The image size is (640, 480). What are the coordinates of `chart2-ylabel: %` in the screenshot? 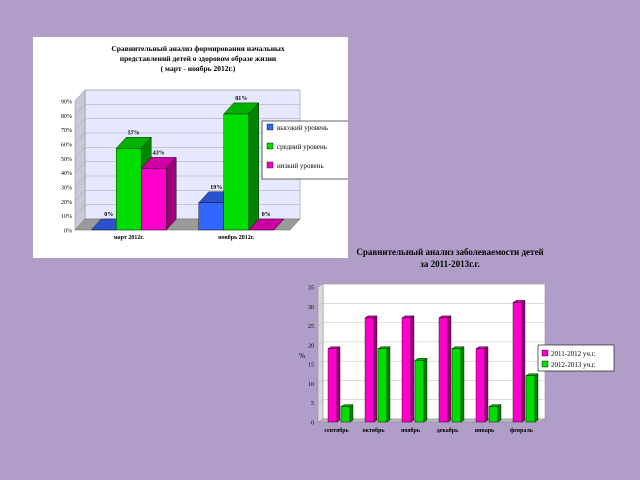 It's located at (302, 356).